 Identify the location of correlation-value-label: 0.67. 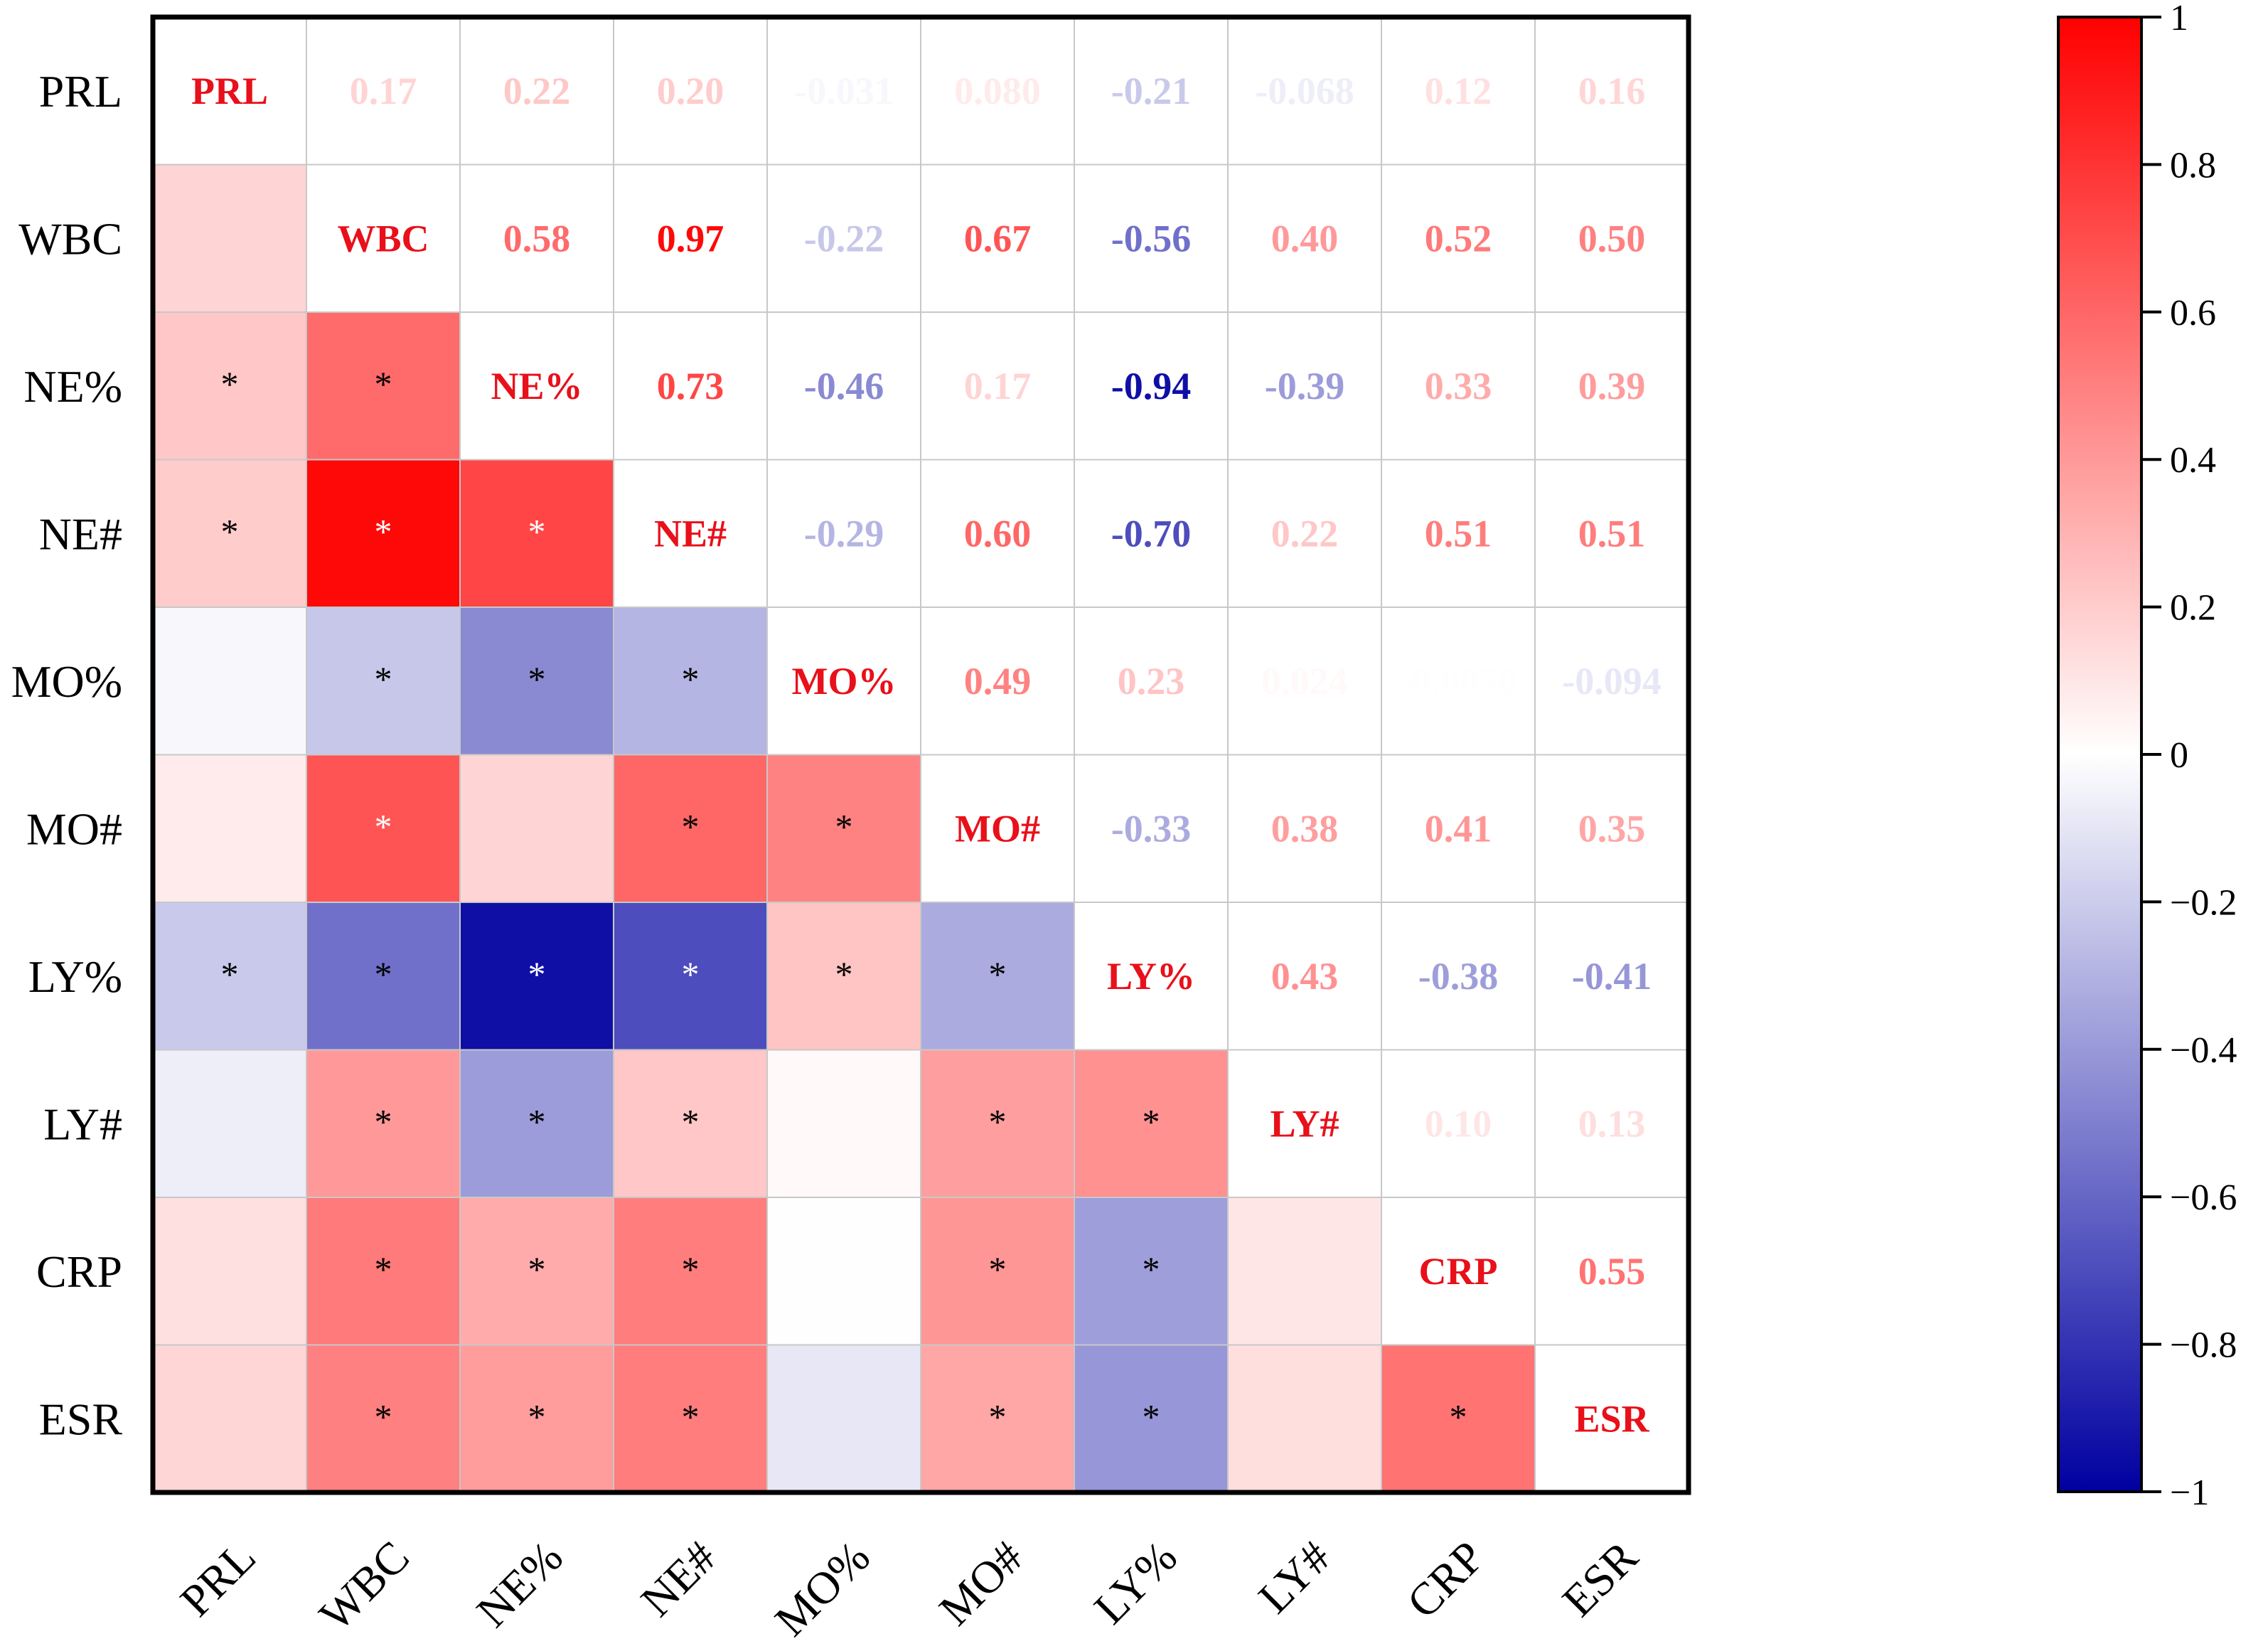
(998, 238).